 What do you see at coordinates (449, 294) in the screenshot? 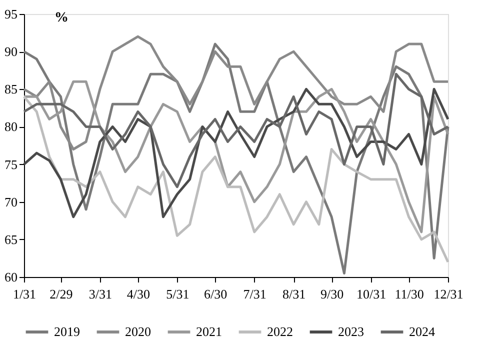
I see `x-tick-label: 12/31` at bounding box center [449, 294].